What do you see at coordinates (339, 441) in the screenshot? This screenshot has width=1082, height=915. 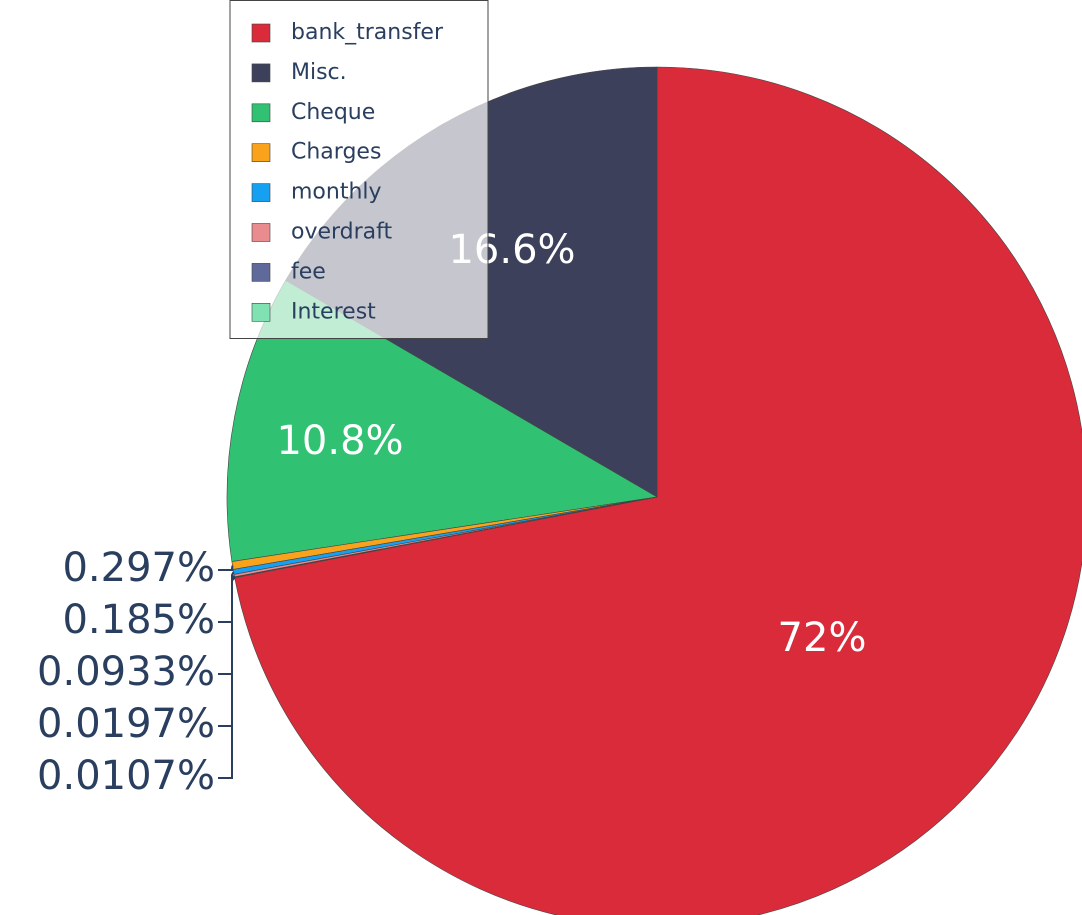 I see `slice-label: 10.8%` at bounding box center [339, 441].